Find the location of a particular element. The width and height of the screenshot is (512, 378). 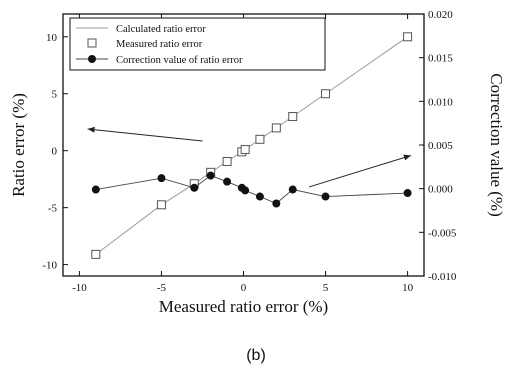

y-tick-label: 5 is located at coordinates (55, 95).